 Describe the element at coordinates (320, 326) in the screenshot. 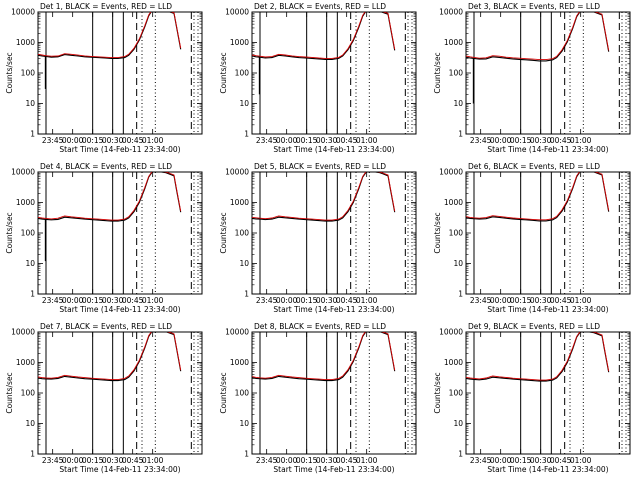

I see `panel-title: Det 8, BLACK = Events, RED = LLD` at that location.